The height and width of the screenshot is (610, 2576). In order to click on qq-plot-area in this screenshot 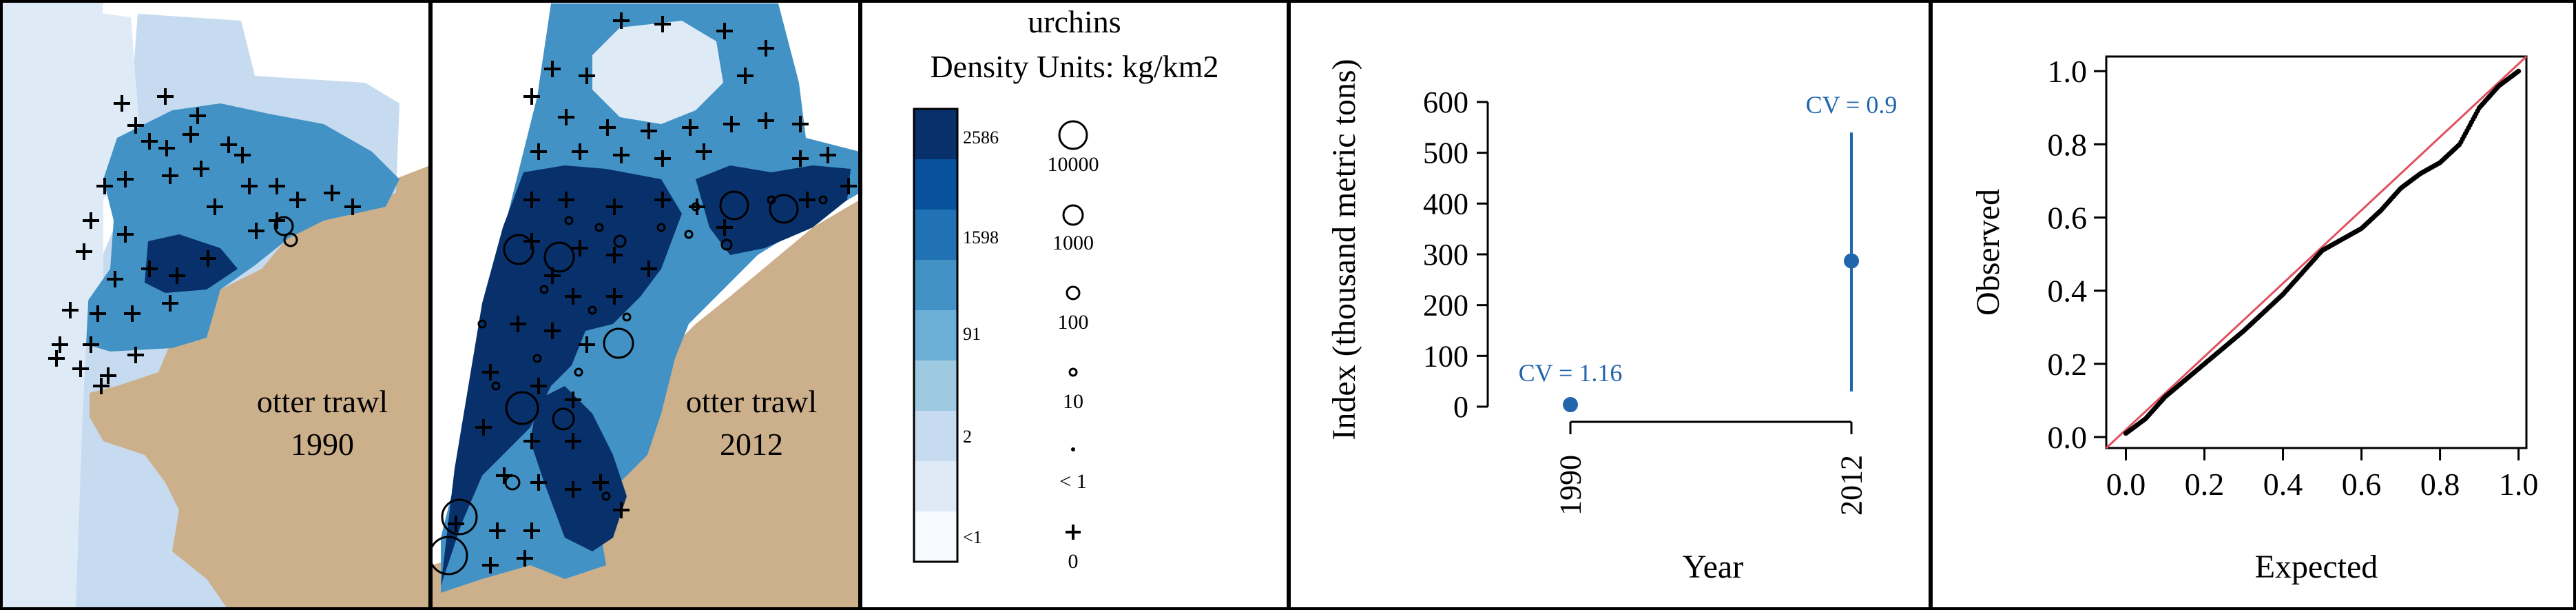, I will do `click(2316, 252)`.